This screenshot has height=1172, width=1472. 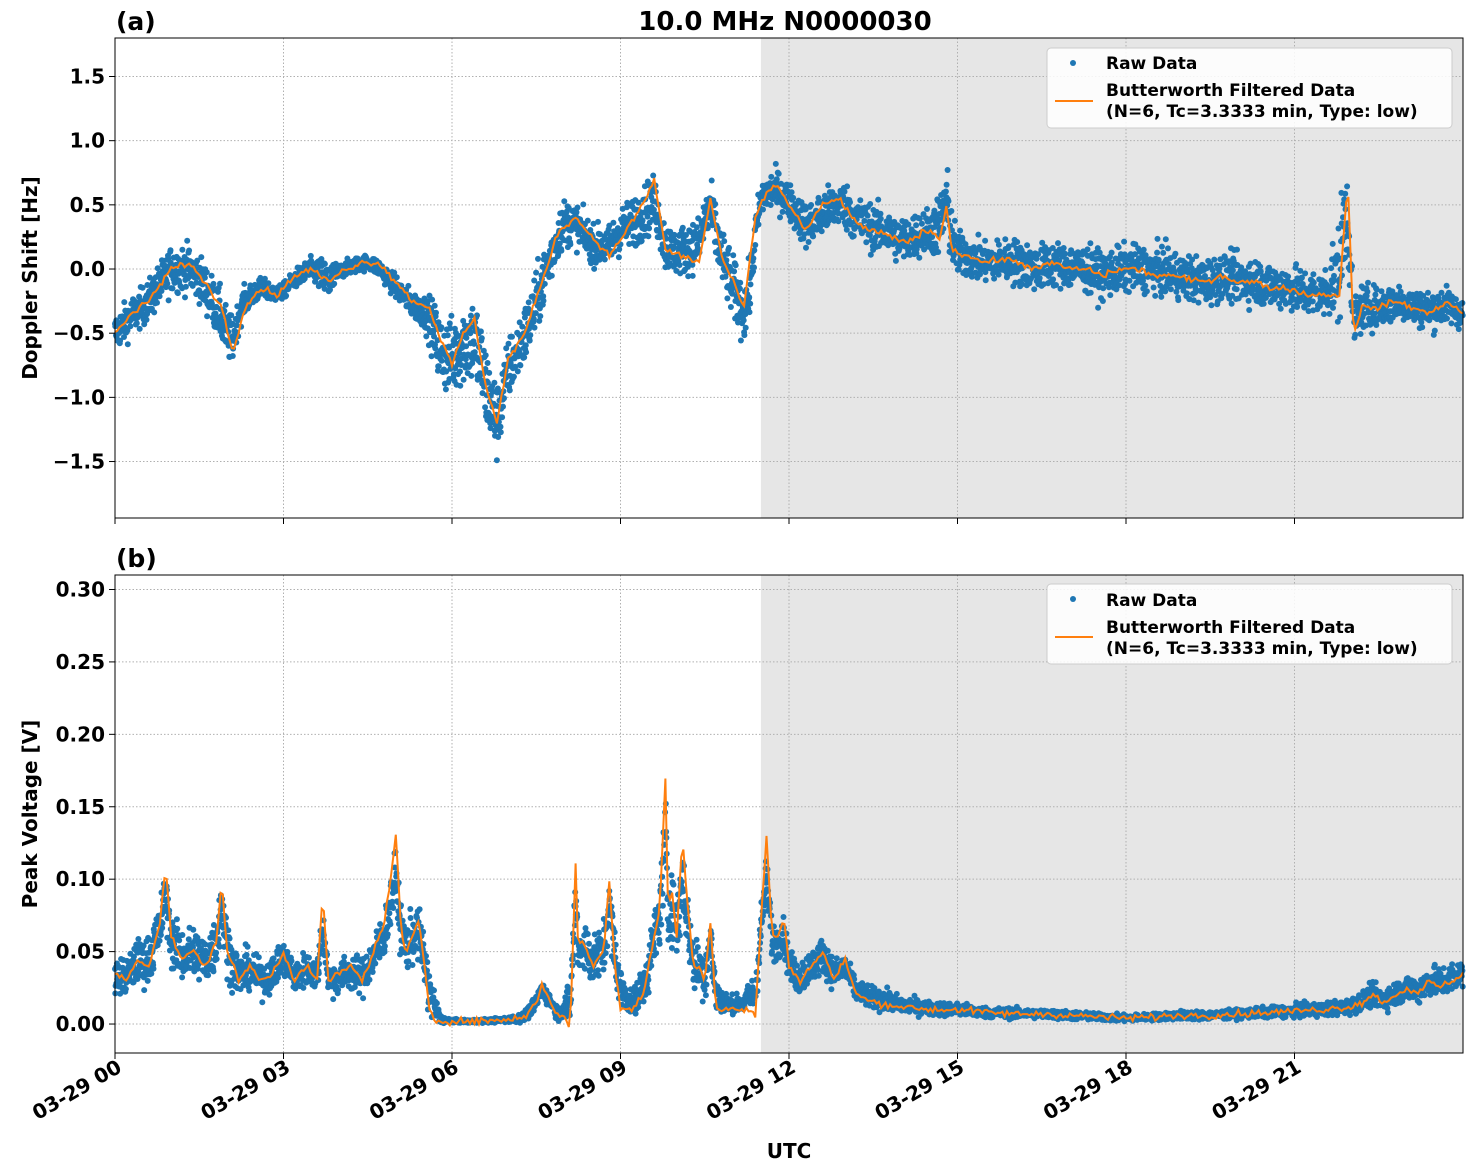 I want to click on legend-raw-label-a: Raw Data, so click(x=1151, y=64).